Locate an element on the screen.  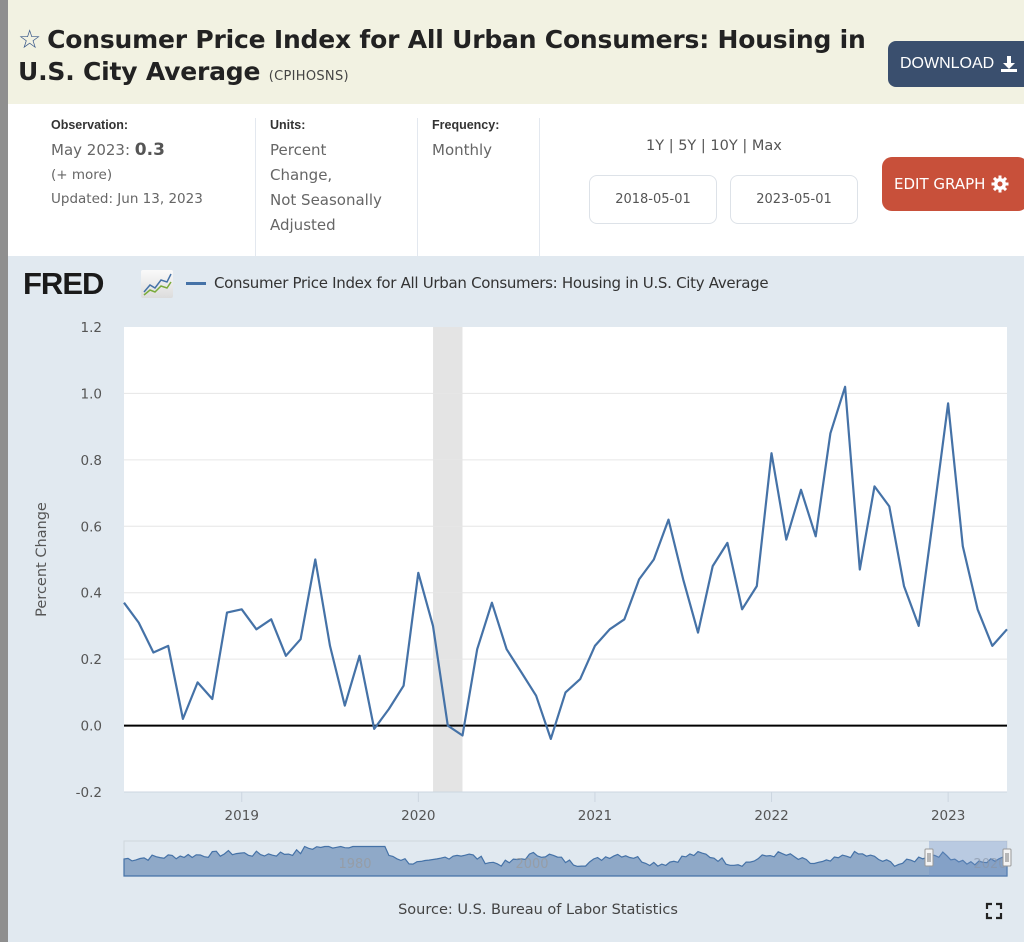
more-link: (+ more) is located at coordinates (82, 175).